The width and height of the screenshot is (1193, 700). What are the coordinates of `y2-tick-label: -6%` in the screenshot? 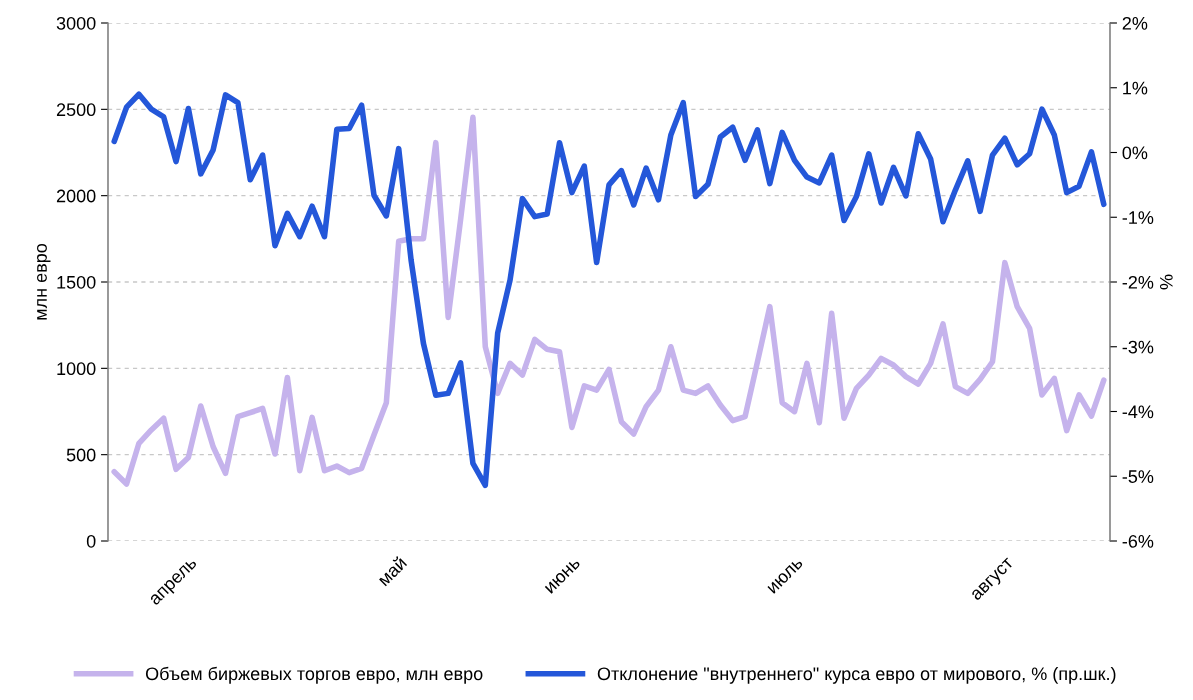 It's located at (1138, 541).